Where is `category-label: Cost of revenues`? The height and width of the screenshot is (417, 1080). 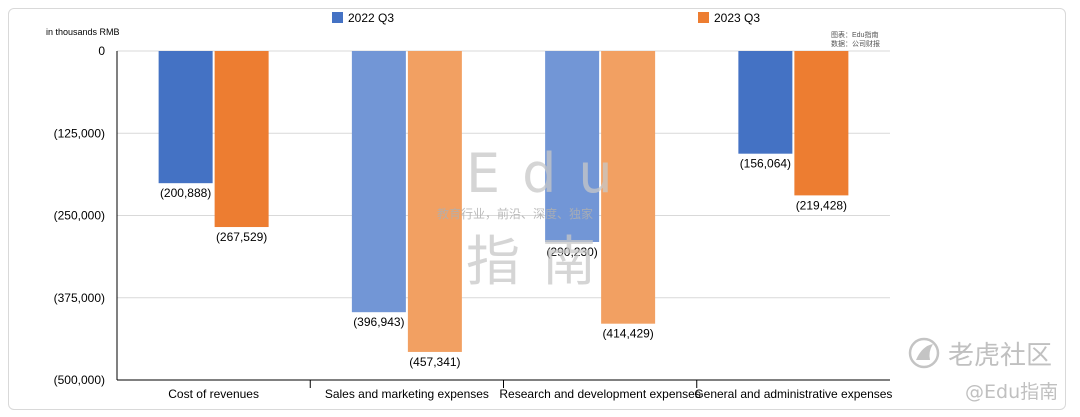 category-label: Cost of revenues is located at coordinates (213, 394).